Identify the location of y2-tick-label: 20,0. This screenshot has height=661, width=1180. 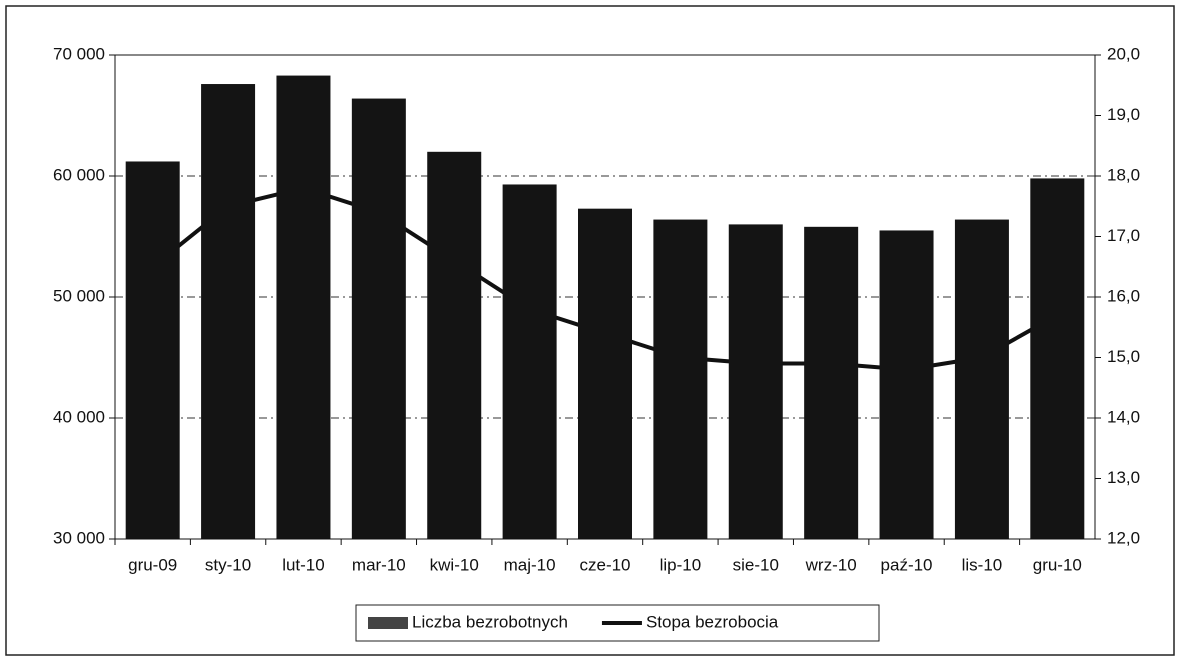
(1123, 53).